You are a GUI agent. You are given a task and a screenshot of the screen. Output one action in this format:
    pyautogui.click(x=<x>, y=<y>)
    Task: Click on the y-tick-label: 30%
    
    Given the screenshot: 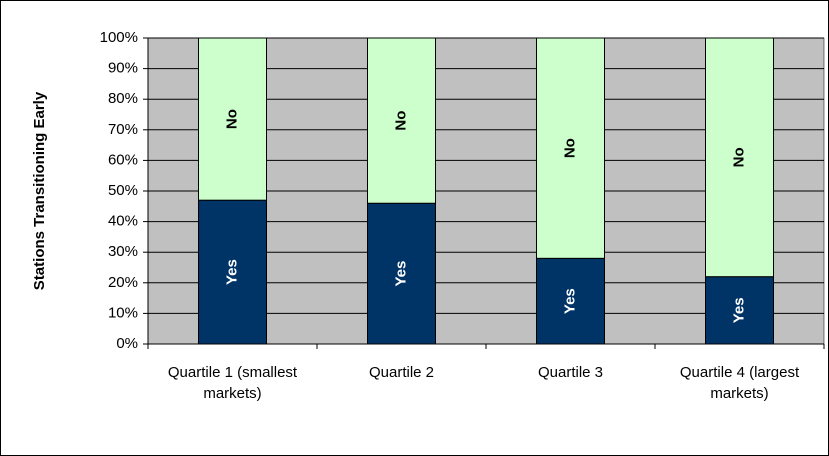 What is the action you would take?
    pyautogui.click(x=123, y=251)
    